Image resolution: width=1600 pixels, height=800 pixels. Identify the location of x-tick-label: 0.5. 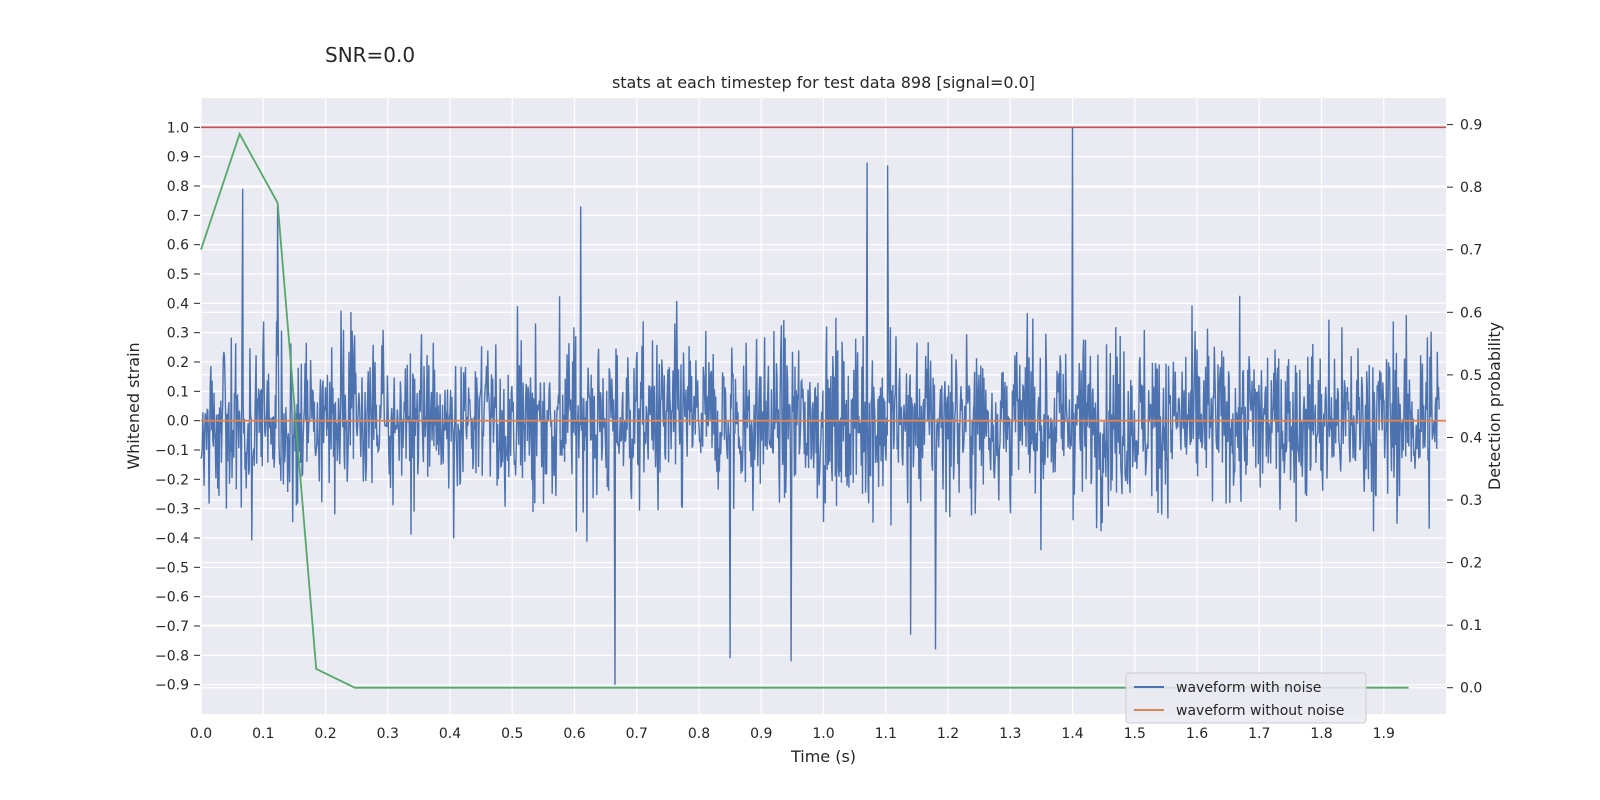
(512, 734).